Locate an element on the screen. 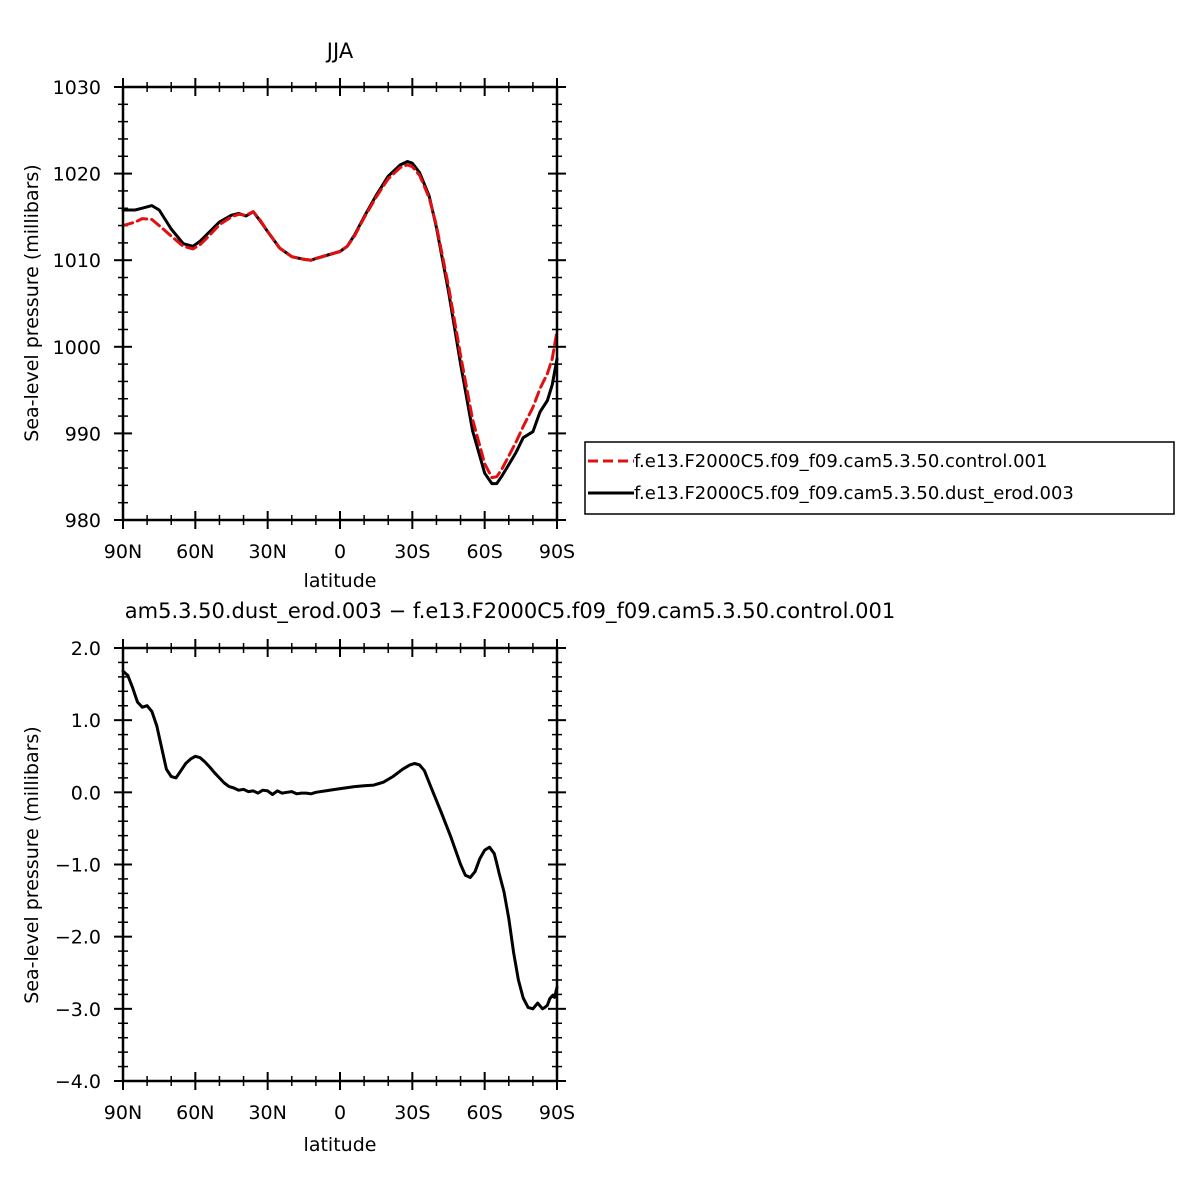 This screenshot has width=1191, height=1191. top-panel-series is located at coordinates (340, 323).